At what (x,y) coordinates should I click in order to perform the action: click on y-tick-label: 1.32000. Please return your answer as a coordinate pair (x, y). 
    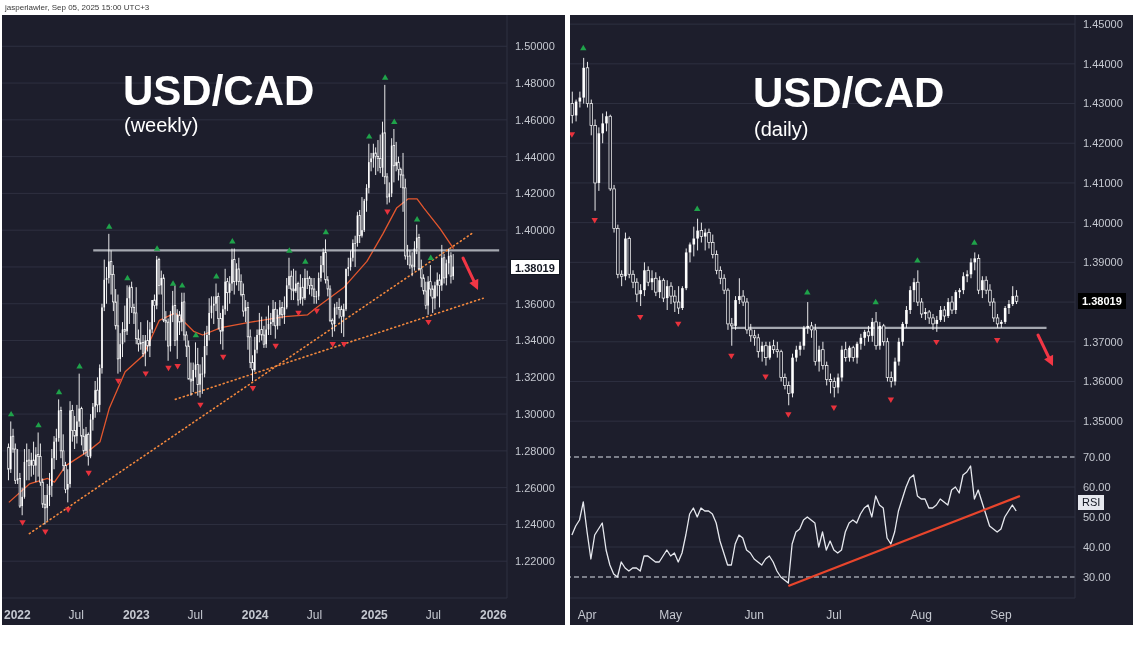
    Looking at the image, I should click on (535, 377).